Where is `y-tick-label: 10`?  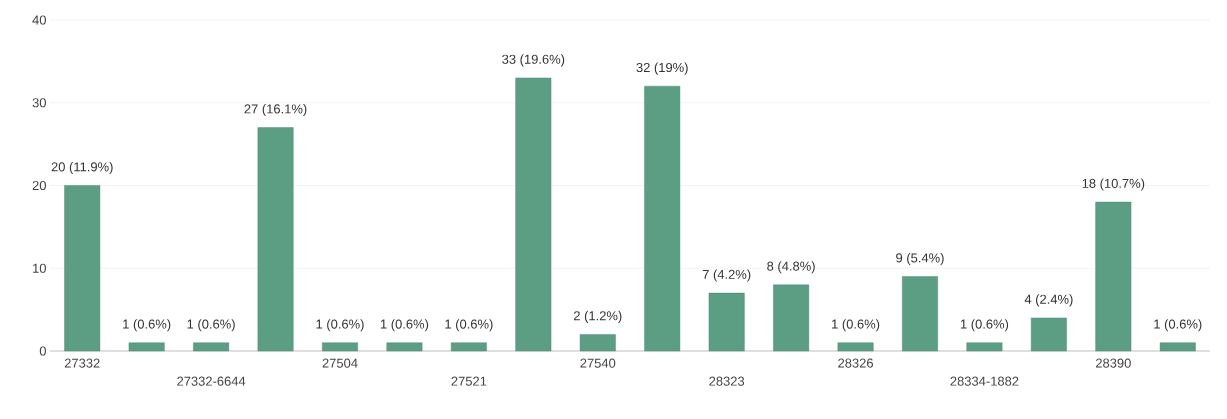
y-tick-label: 10 is located at coordinates (39, 268).